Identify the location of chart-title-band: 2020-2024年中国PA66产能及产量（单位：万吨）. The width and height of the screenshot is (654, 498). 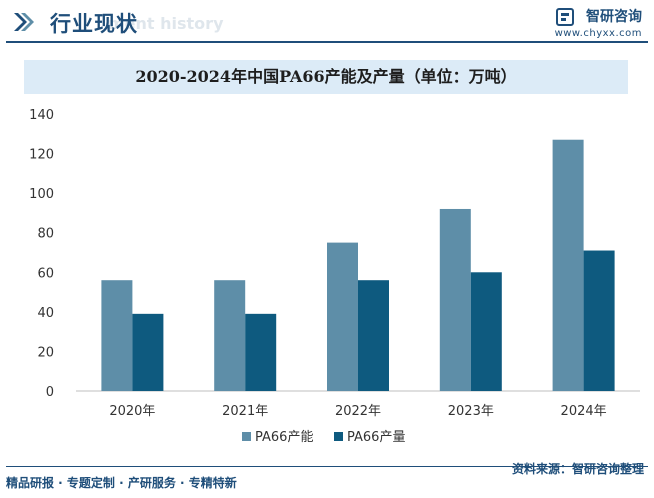
(326, 77).